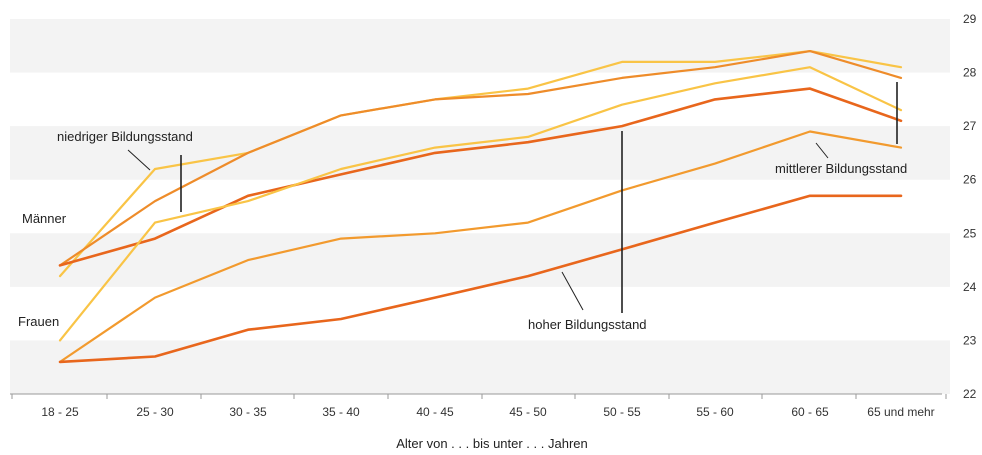 This screenshot has width=982, height=455. I want to click on annotation-hoher-bildungsstand: hoher Bildungsstand, so click(587, 324).